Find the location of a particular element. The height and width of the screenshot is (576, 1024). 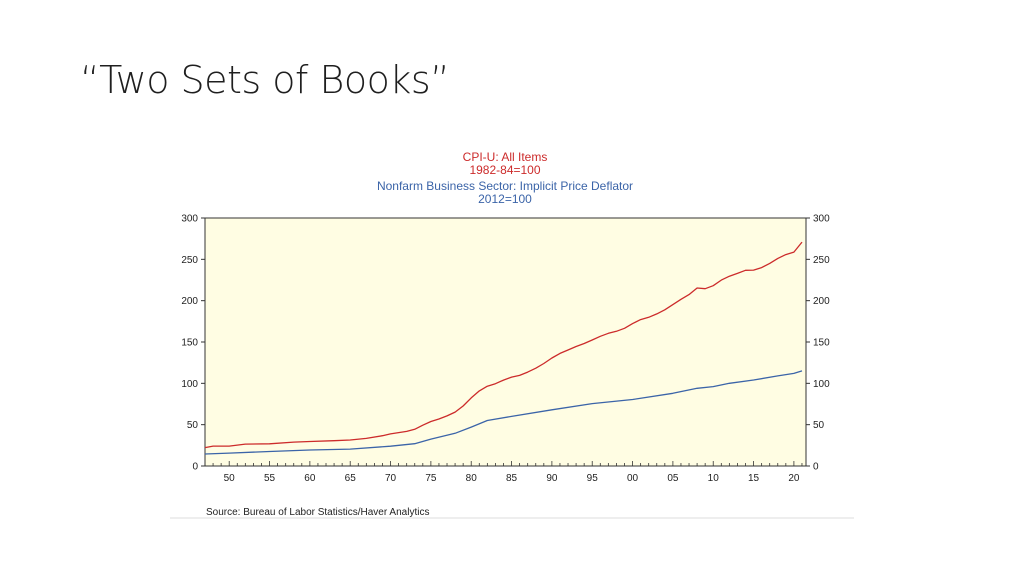

slide-title: “Two Sets of Books” is located at coordinates (265, 80).